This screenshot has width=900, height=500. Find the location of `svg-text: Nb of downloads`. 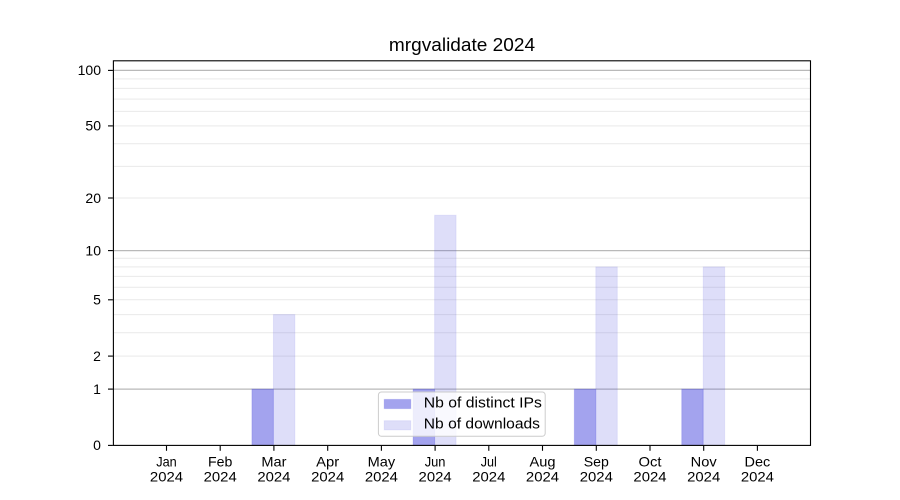

svg-text: Nb of downloads is located at coordinates (482, 423).